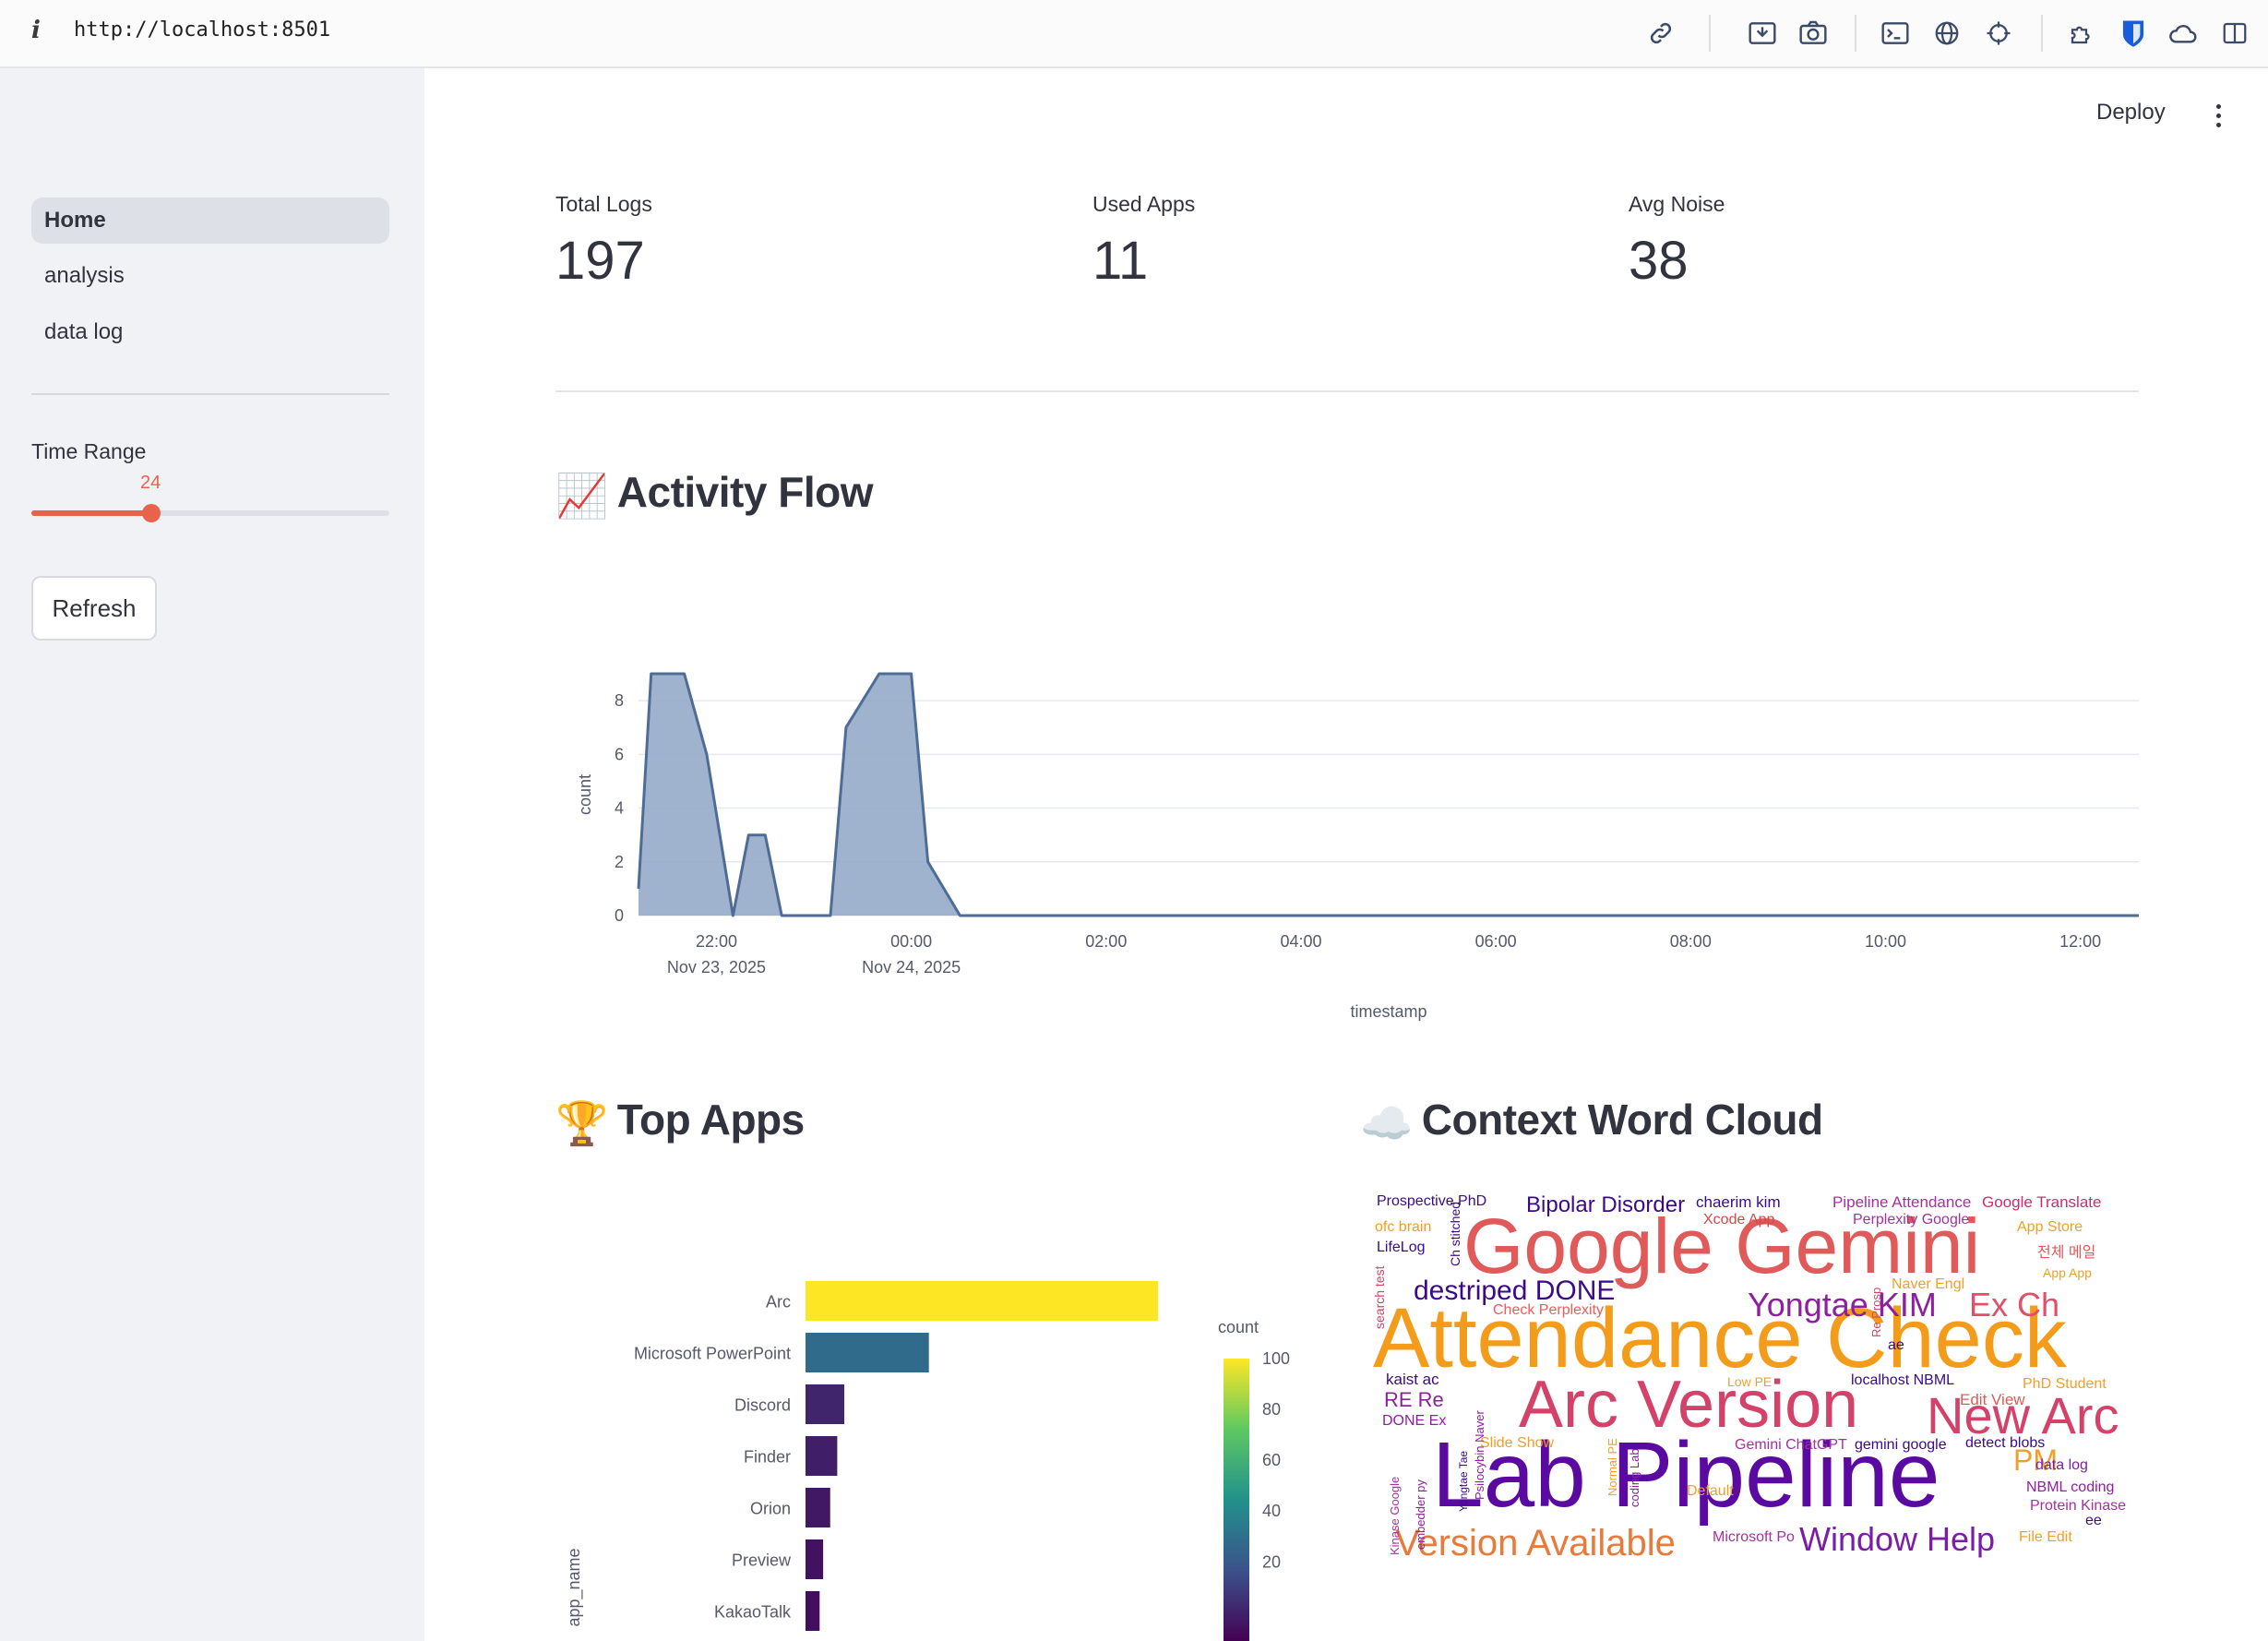 The image size is (2268, 1641). I want to click on activity-flow-heading: 📈 Activity Flow, so click(714, 494).